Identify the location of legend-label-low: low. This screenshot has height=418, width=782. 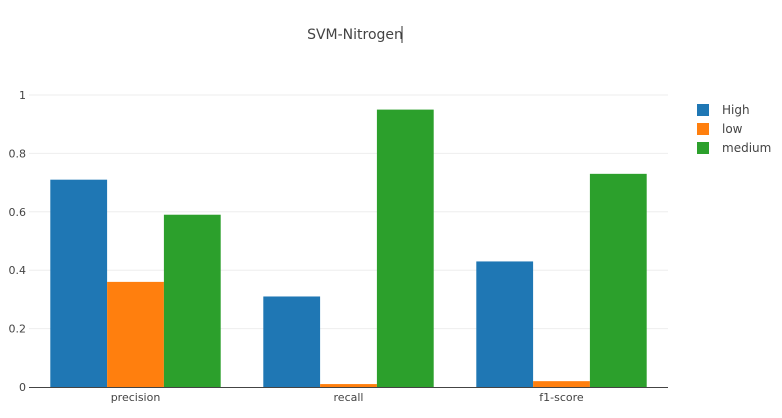
(732, 129).